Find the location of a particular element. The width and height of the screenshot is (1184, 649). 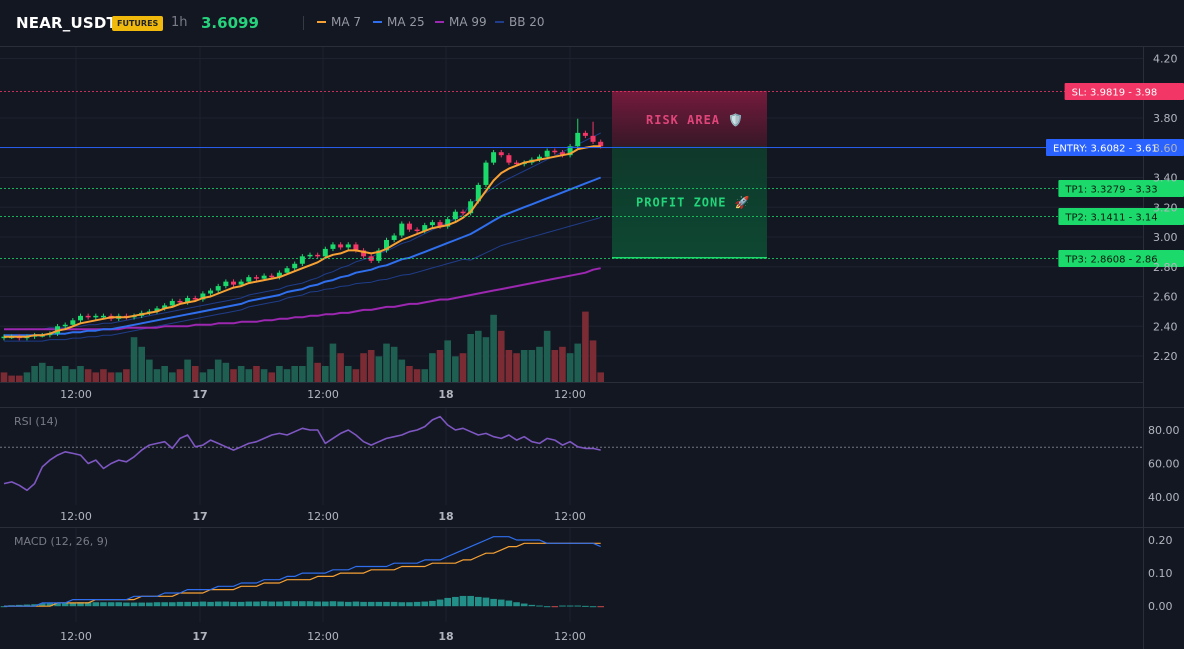

legend-item-bb20: BB 20 is located at coordinates (520, 22).